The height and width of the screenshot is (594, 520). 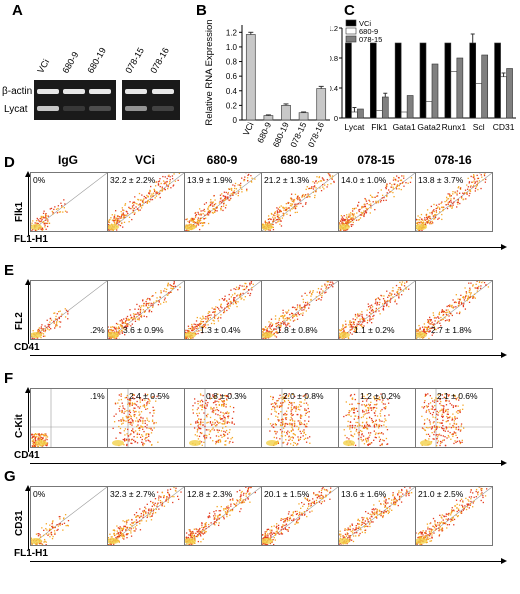 I want to click on gel-row-label-actin: β-actin, so click(x=17, y=91).